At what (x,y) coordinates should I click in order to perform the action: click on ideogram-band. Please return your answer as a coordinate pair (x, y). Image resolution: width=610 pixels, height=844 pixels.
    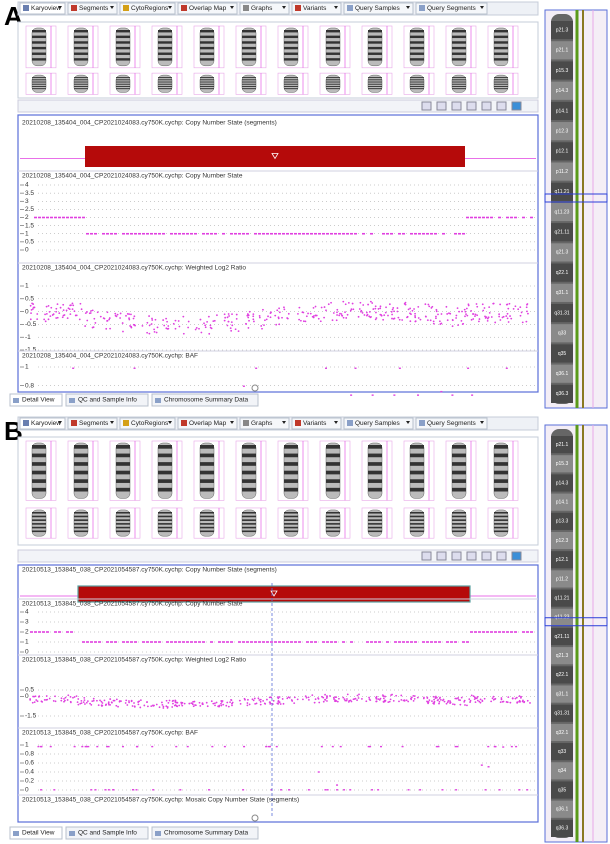
    Looking at the image, I should click on (562, 579).